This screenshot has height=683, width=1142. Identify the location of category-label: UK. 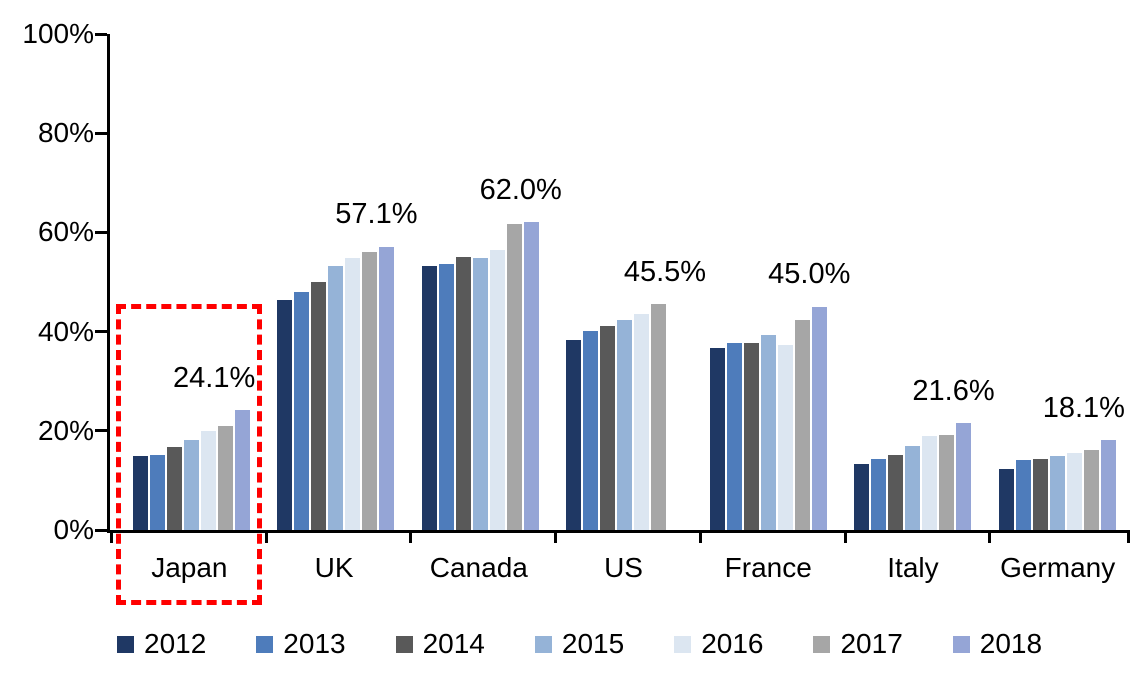
(334, 567).